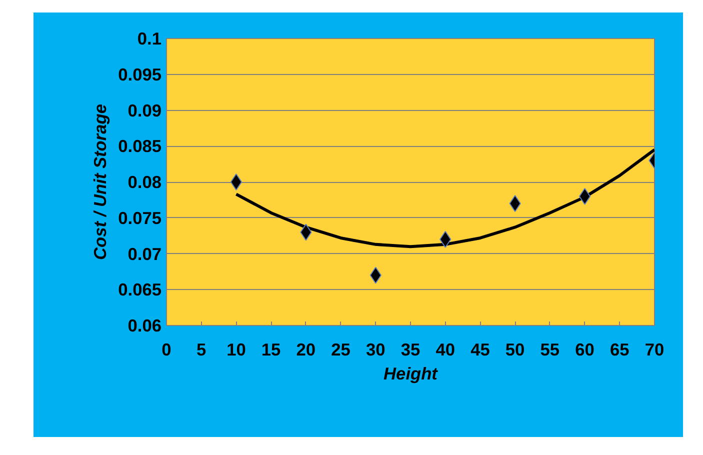  I want to click on y-tick-label: 0.095, so click(140, 74).